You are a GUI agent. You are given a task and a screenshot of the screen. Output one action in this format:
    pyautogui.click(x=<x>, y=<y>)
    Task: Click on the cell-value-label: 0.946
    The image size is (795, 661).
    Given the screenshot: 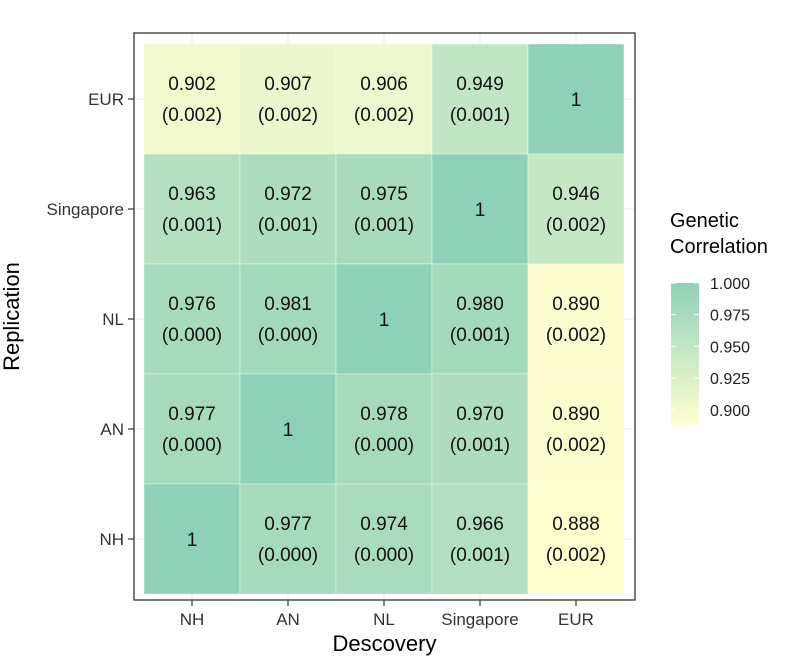 What is the action you would take?
    pyautogui.click(x=576, y=194)
    